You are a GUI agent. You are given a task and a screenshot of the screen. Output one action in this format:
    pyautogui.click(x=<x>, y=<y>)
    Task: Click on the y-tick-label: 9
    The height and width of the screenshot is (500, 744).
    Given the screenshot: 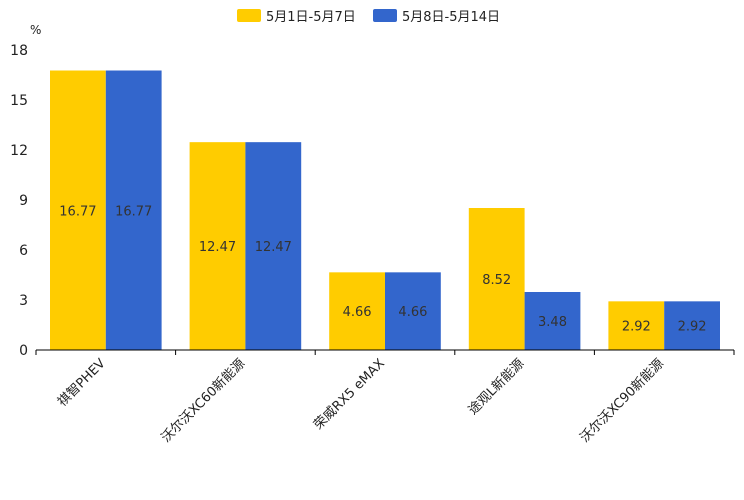 What is the action you would take?
    pyautogui.click(x=23, y=201)
    